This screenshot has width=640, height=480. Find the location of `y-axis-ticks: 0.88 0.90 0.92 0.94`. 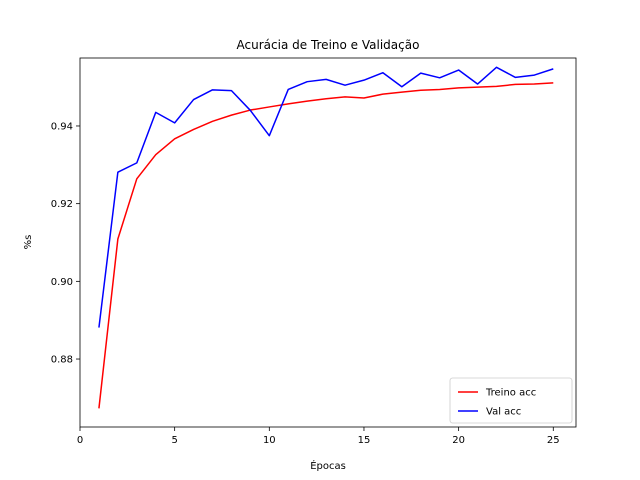

y-axis-ticks: 0.88 0.90 0.92 0.94 is located at coordinates (65, 243).